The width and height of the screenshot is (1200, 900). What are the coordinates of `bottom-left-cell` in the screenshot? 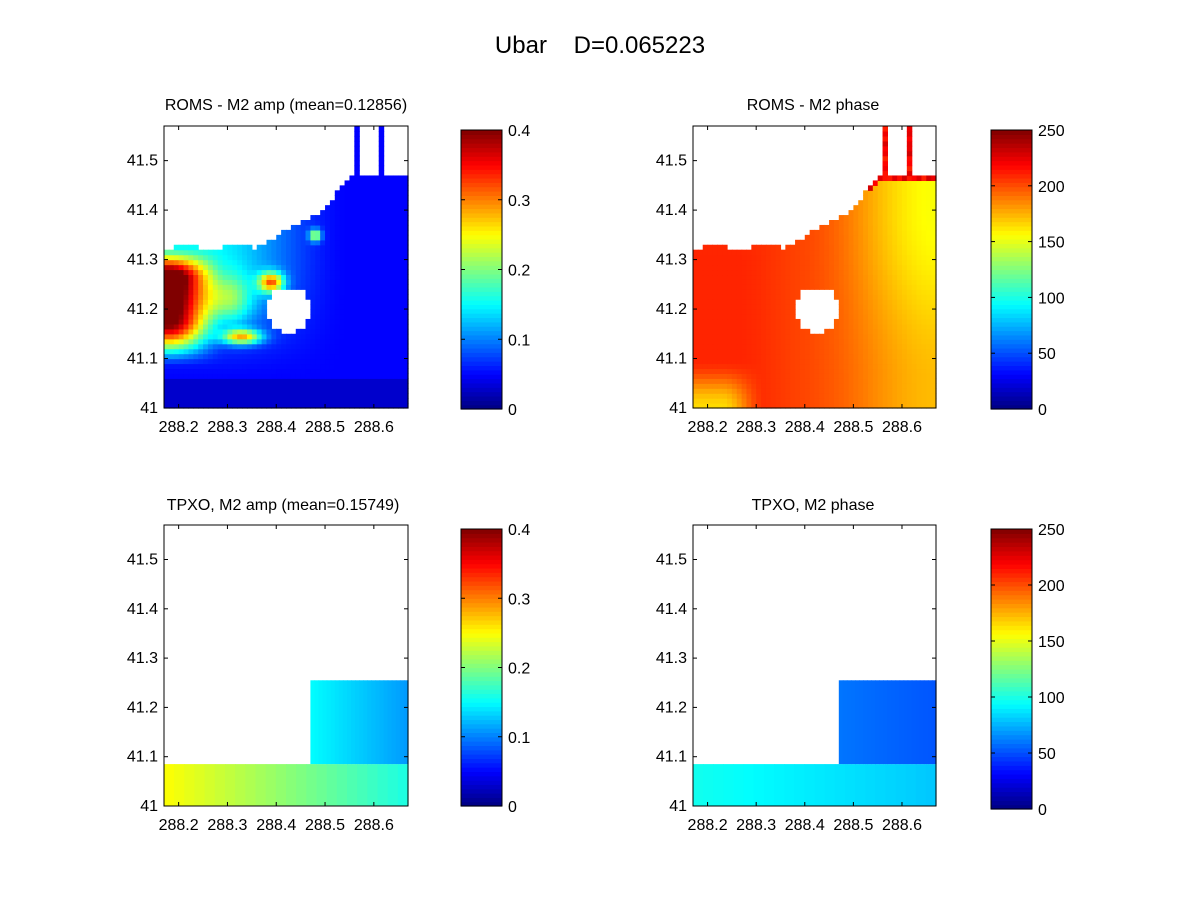 It's located at (372, 785).